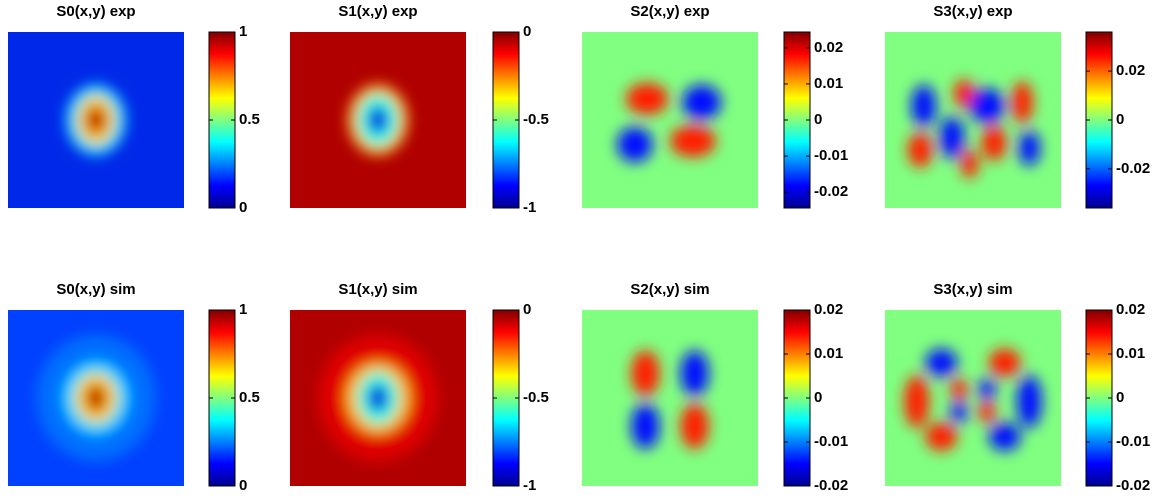 This screenshot has height=502, width=1171. I want to click on panel-title: S0(x,y) sim, so click(95, 289).